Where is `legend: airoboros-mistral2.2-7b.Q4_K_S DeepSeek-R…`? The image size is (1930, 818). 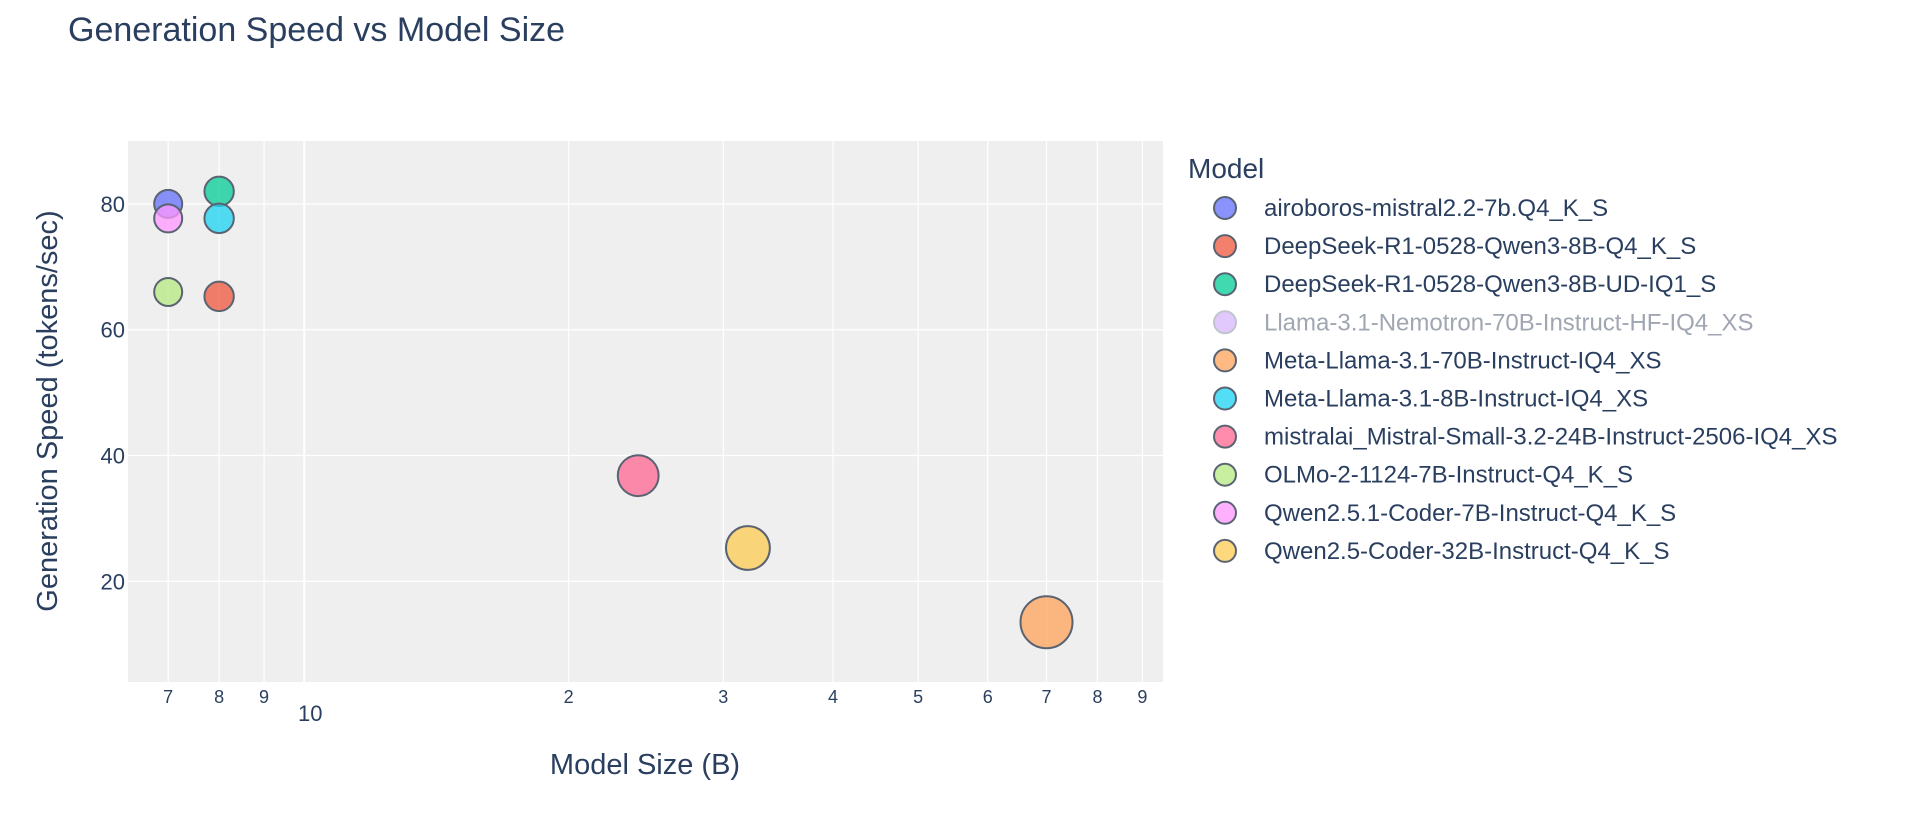
legend: airoboros-mistral2.2-7b.Q4_K_S DeepSeek-R… is located at coordinates (1525, 380).